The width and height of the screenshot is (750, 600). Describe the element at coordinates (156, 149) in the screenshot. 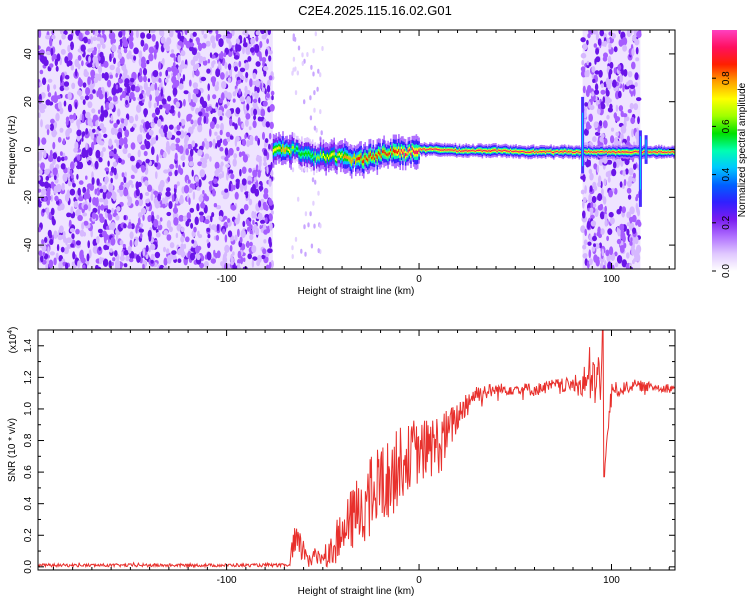

I see `noise-region` at that location.